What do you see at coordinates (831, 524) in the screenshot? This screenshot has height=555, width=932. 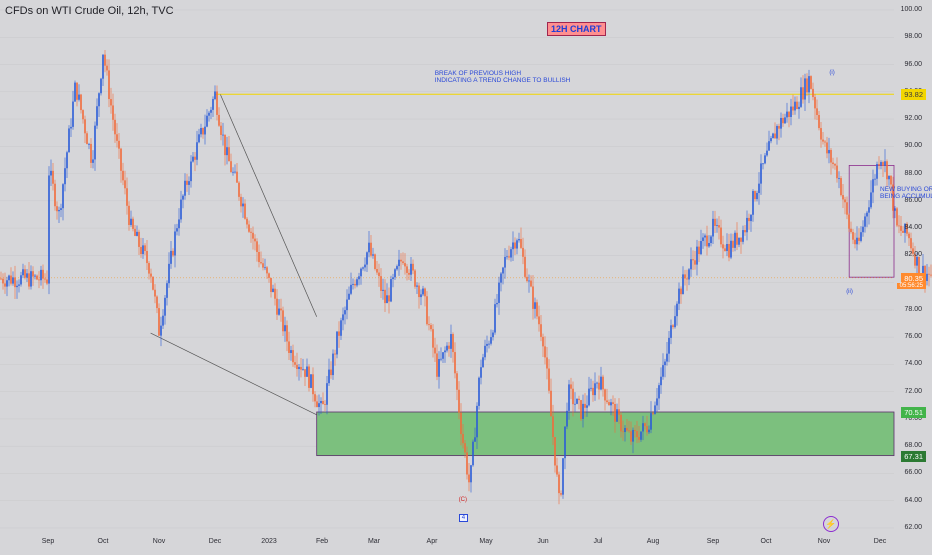 I see `lightning-icon: ⚡` at bounding box center [831, 524].